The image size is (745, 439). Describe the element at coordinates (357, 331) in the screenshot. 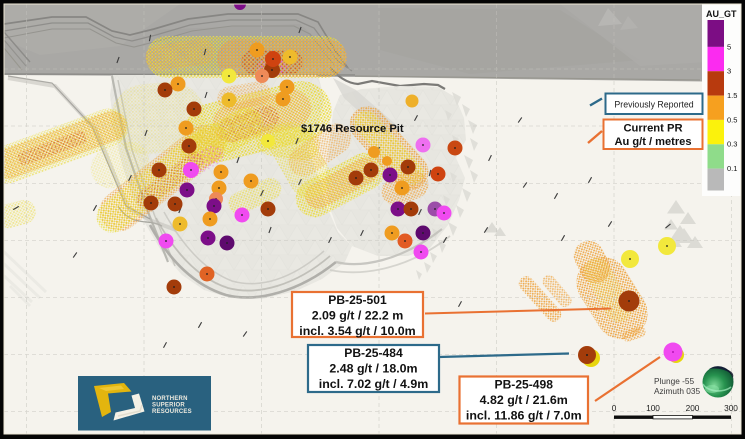

I see `svg-text: incl. 3.54 g/t / 10.0m` at that location.